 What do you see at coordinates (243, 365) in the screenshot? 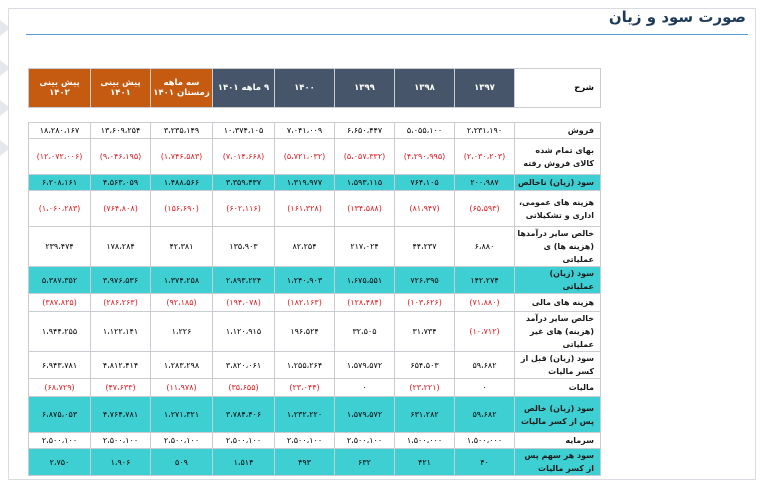
I see `table-cell: ۳،۸۲۰،۰۶۱` at bounding box center [243, 365].